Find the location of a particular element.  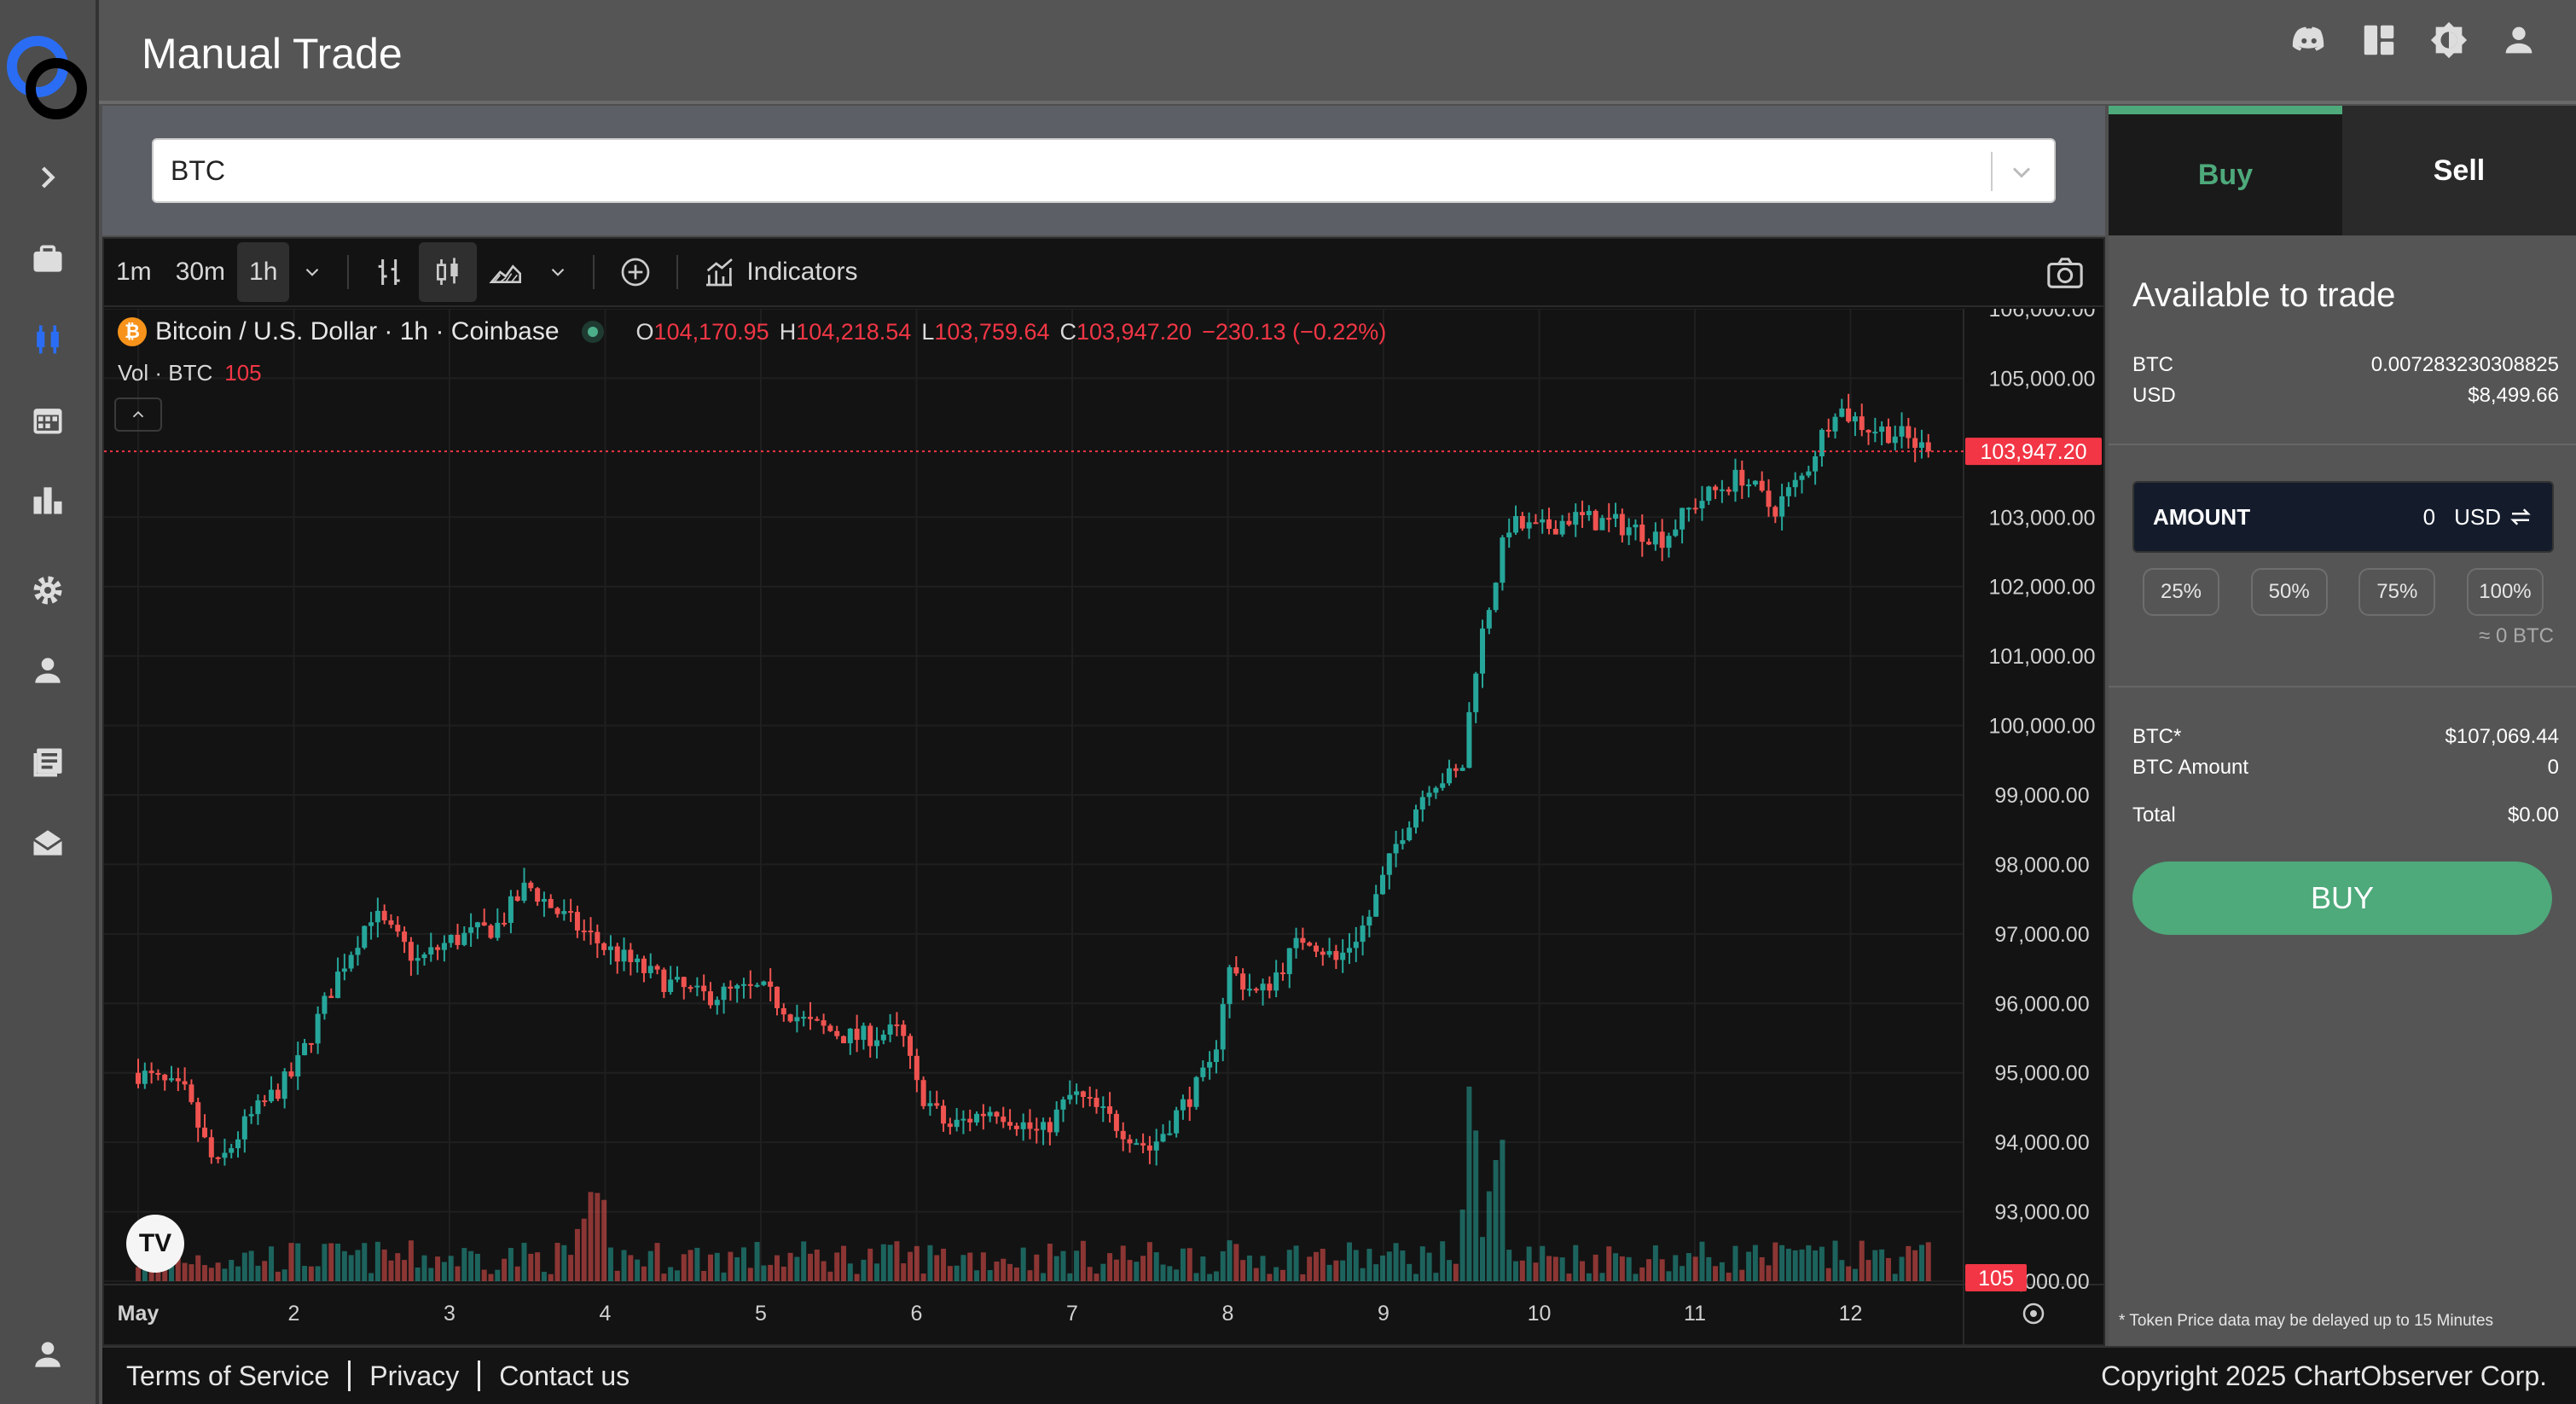

swap-arrows-icon is located at coordinates (2520, 517).